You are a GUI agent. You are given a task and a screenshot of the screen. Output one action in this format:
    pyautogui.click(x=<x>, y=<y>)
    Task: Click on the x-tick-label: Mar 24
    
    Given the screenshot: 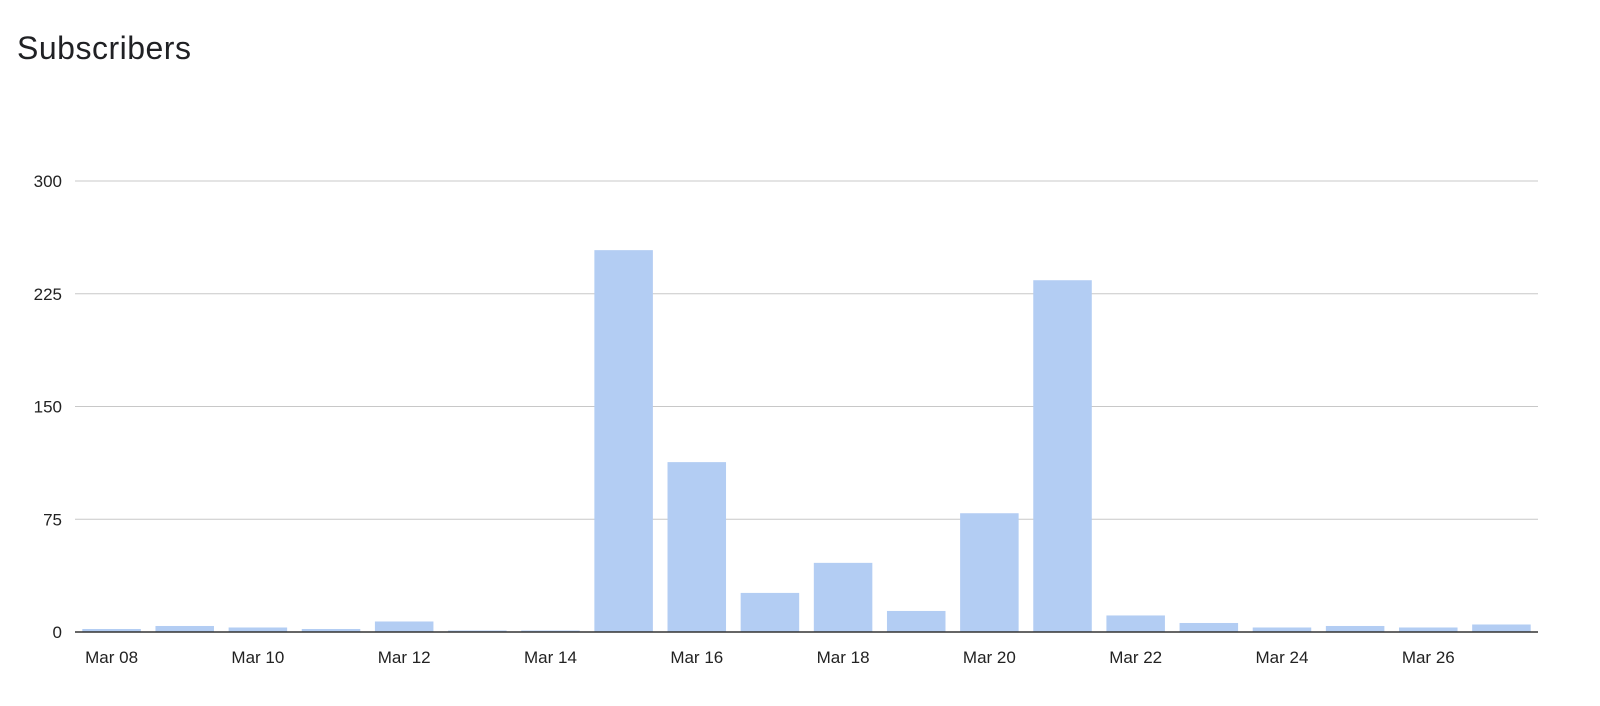 What is the action you would take?
    pyautogui.click(x=1282, y=657)
    